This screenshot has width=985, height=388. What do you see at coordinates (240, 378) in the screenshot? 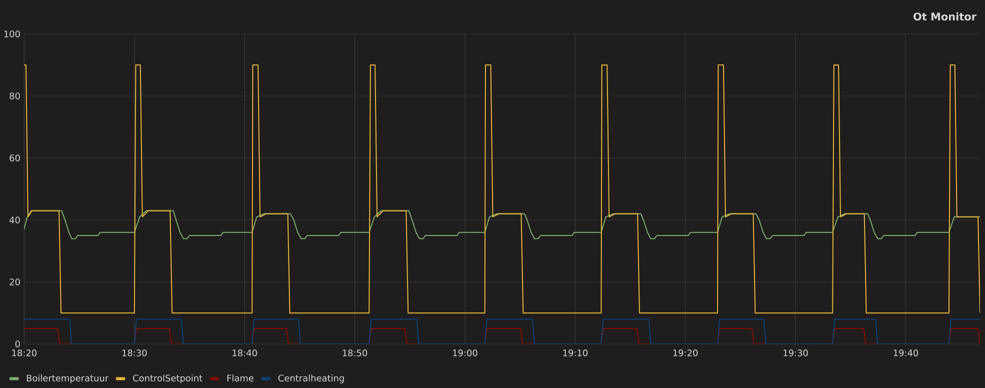
I see `legend-label: Flame` at bounding box center [240, 378].